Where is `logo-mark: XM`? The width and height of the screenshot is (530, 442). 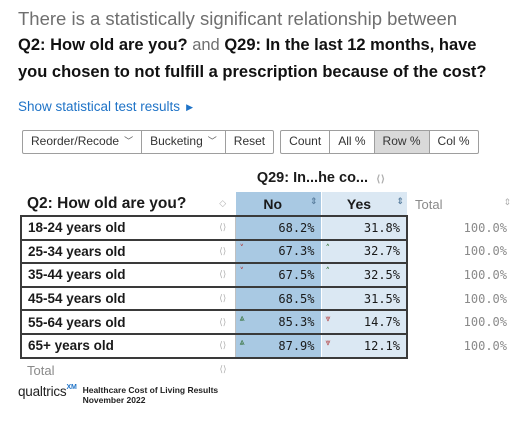
logo-mark: XM is located at coordinates (71, 387).